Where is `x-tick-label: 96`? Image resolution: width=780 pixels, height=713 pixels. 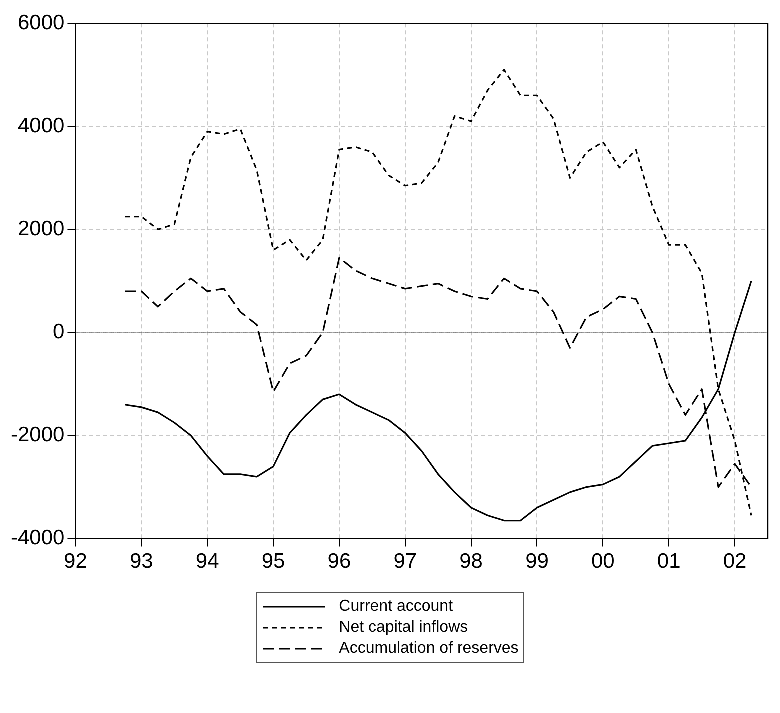 x-tick-label: 96 is located at coordinates (340, 562).